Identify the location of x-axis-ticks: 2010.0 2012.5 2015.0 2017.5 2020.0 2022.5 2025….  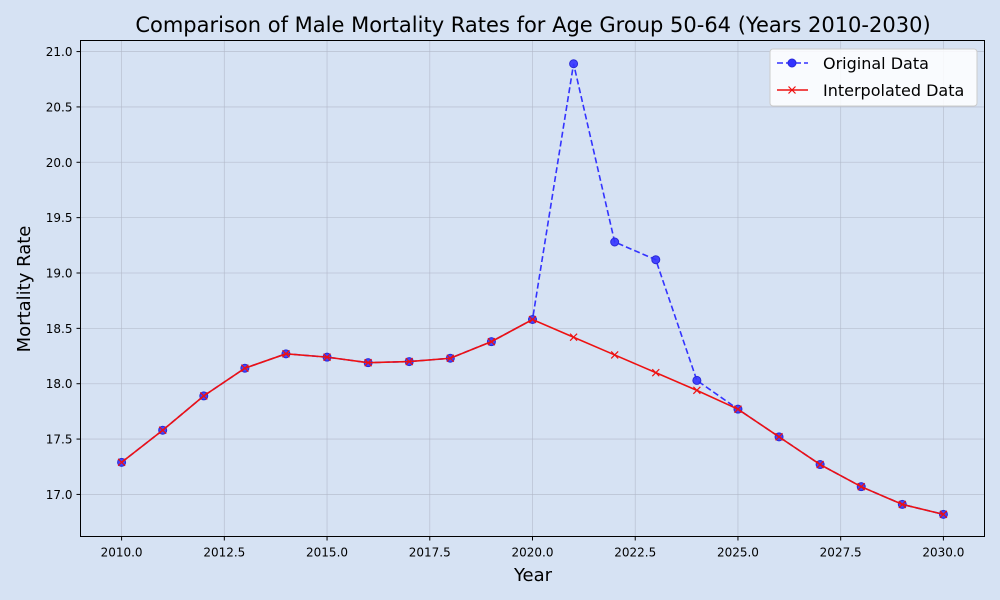
(532, 548).